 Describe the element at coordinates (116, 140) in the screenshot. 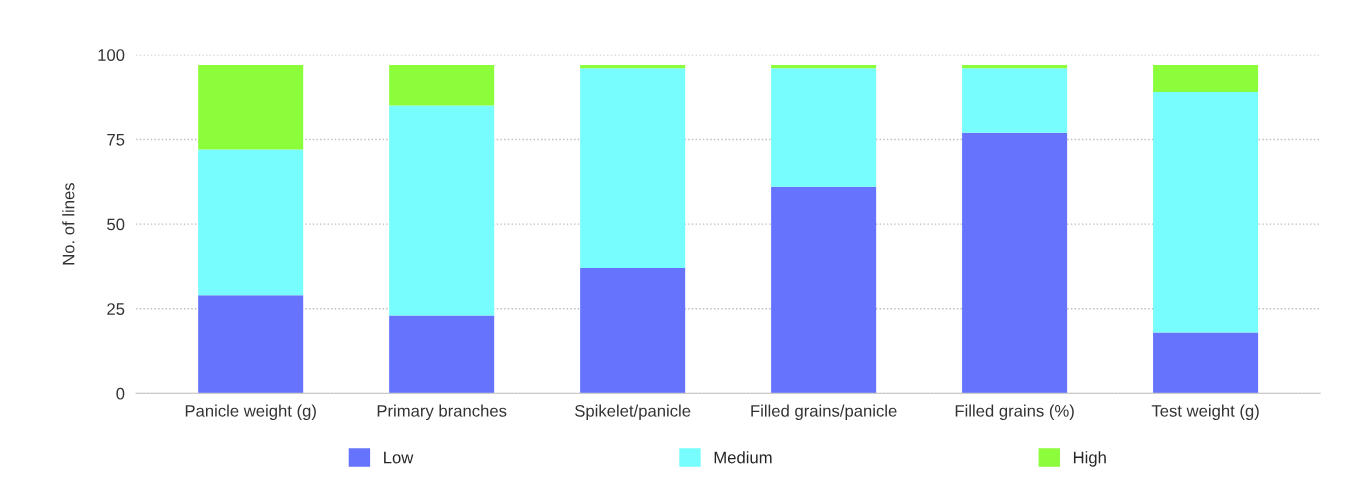

I see `y-tick-label: 75` at that location.